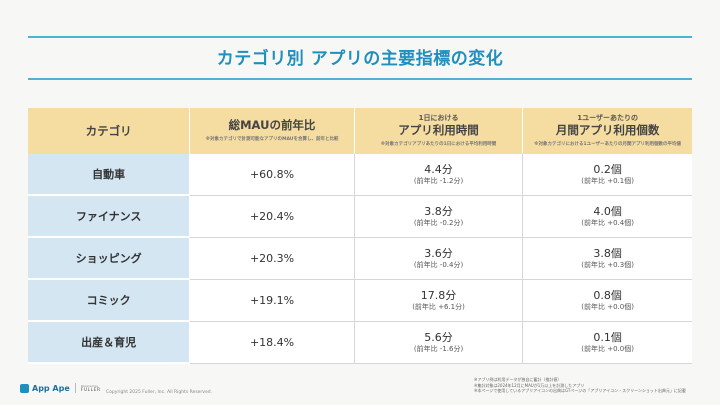  I want to click on header-category: カテゴリ, so click(109, 131).